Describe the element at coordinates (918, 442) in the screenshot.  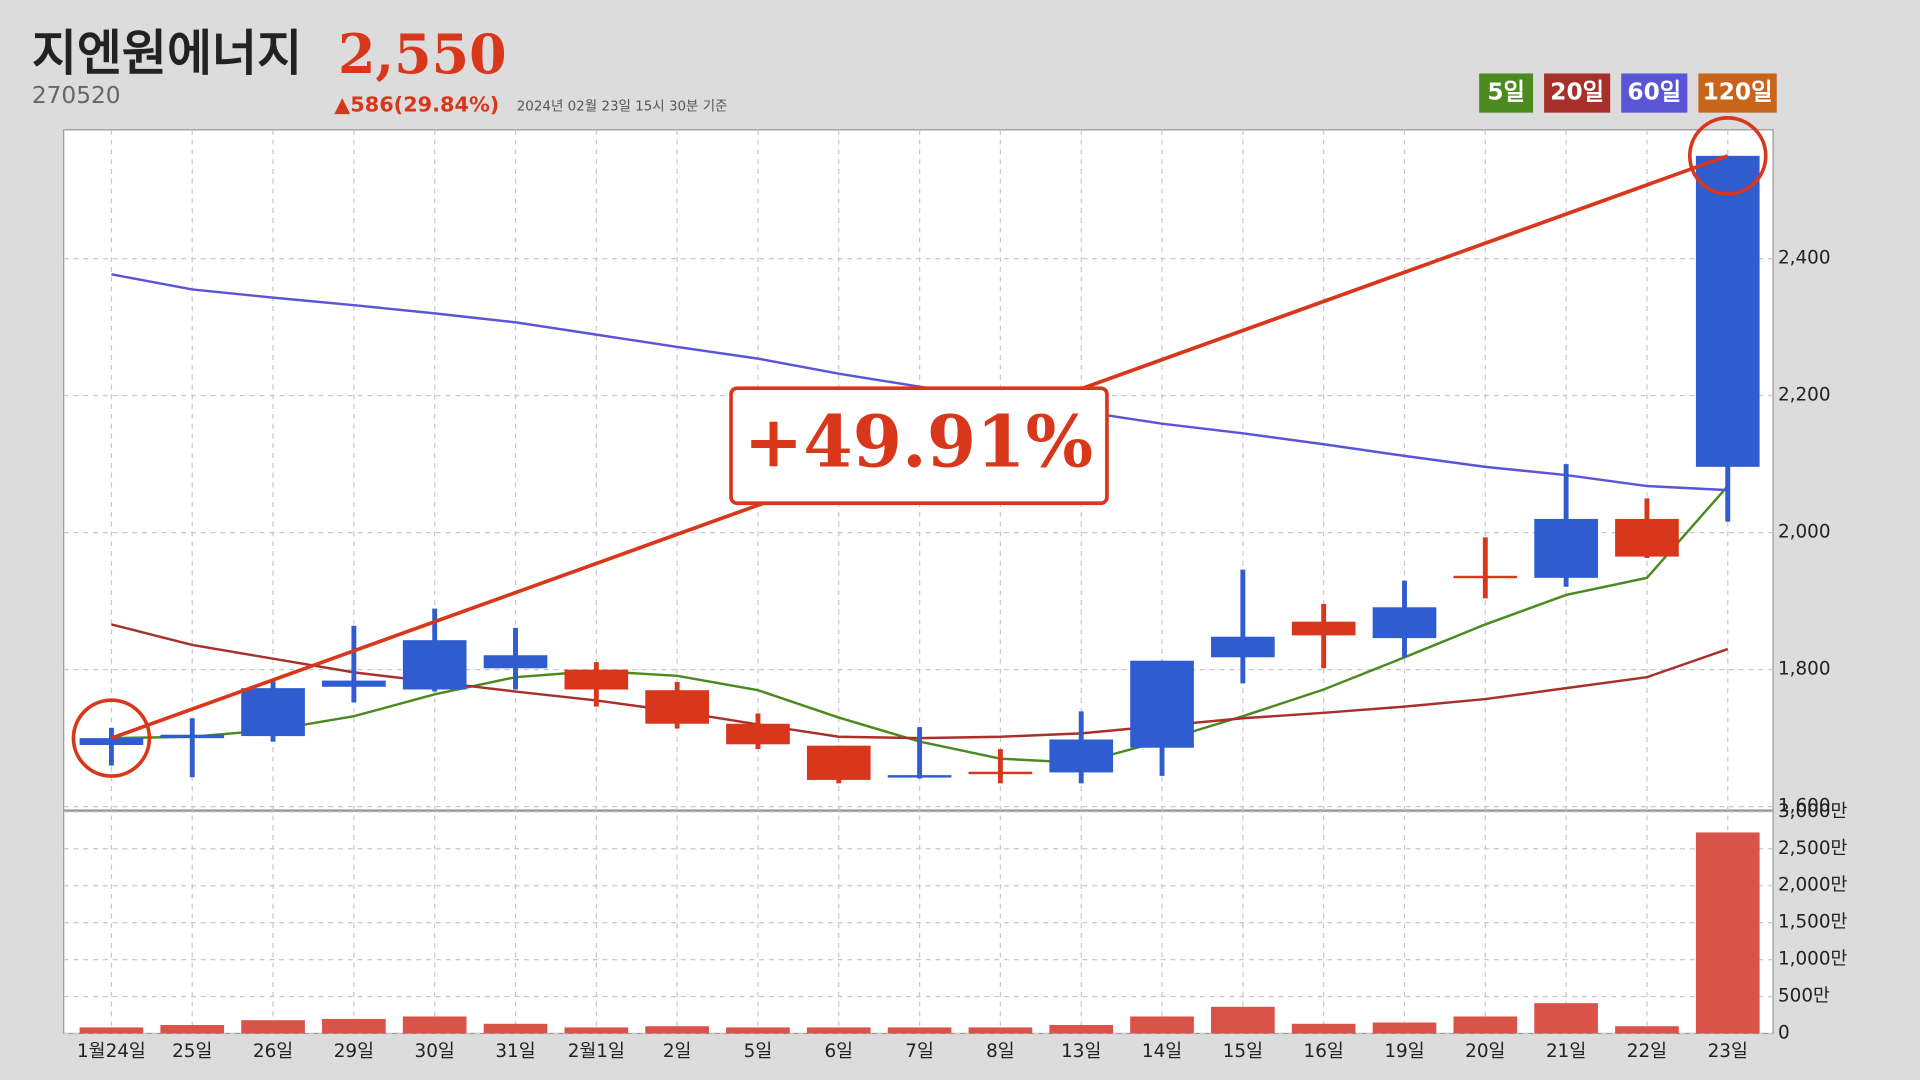
I see `annotation-text: +49.91%` at that location.